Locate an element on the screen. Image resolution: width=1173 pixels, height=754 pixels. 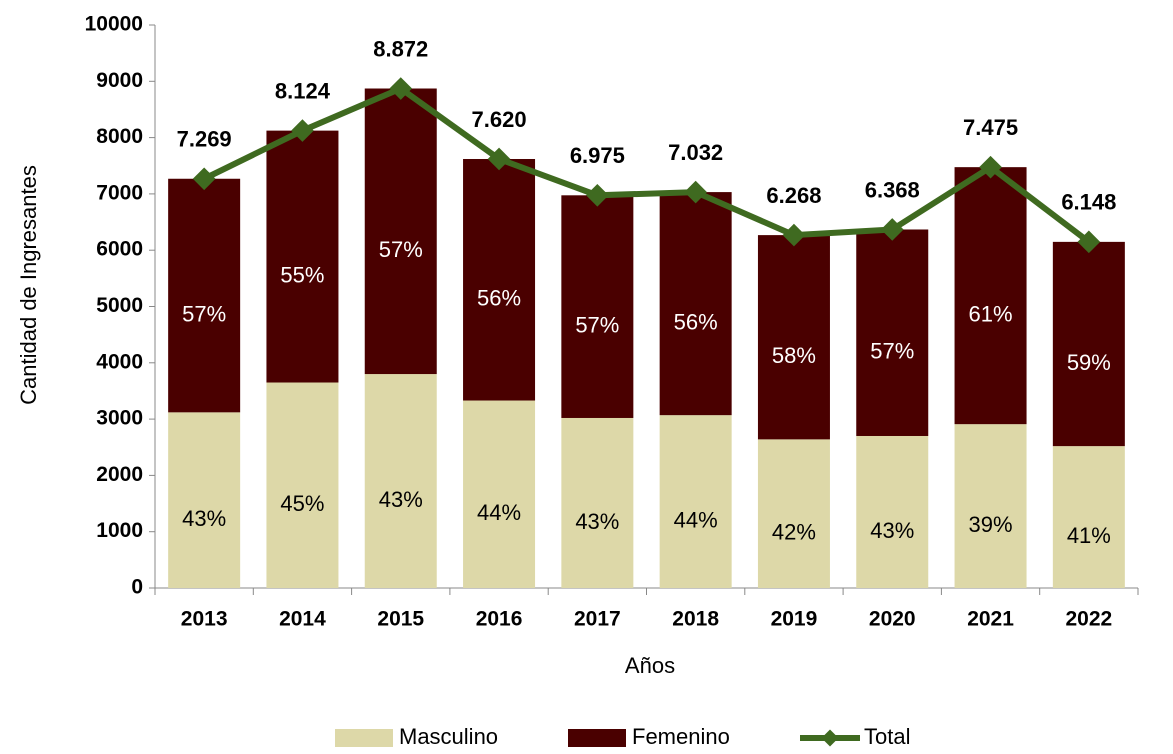
y-tick-label: 8000 is located at coordinates (119, 136).